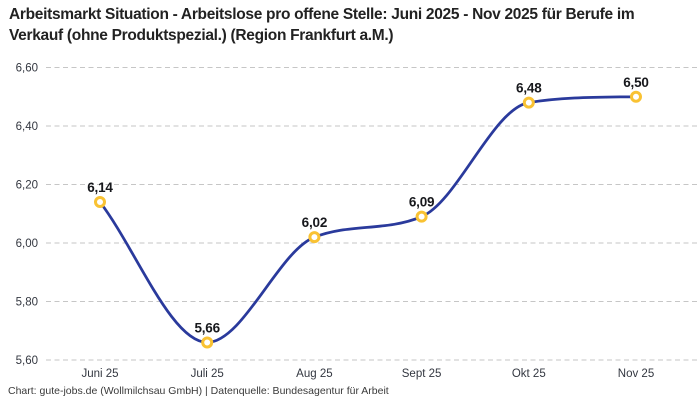  I want to click on y-tick-label: 5,60, so click(27, 361).